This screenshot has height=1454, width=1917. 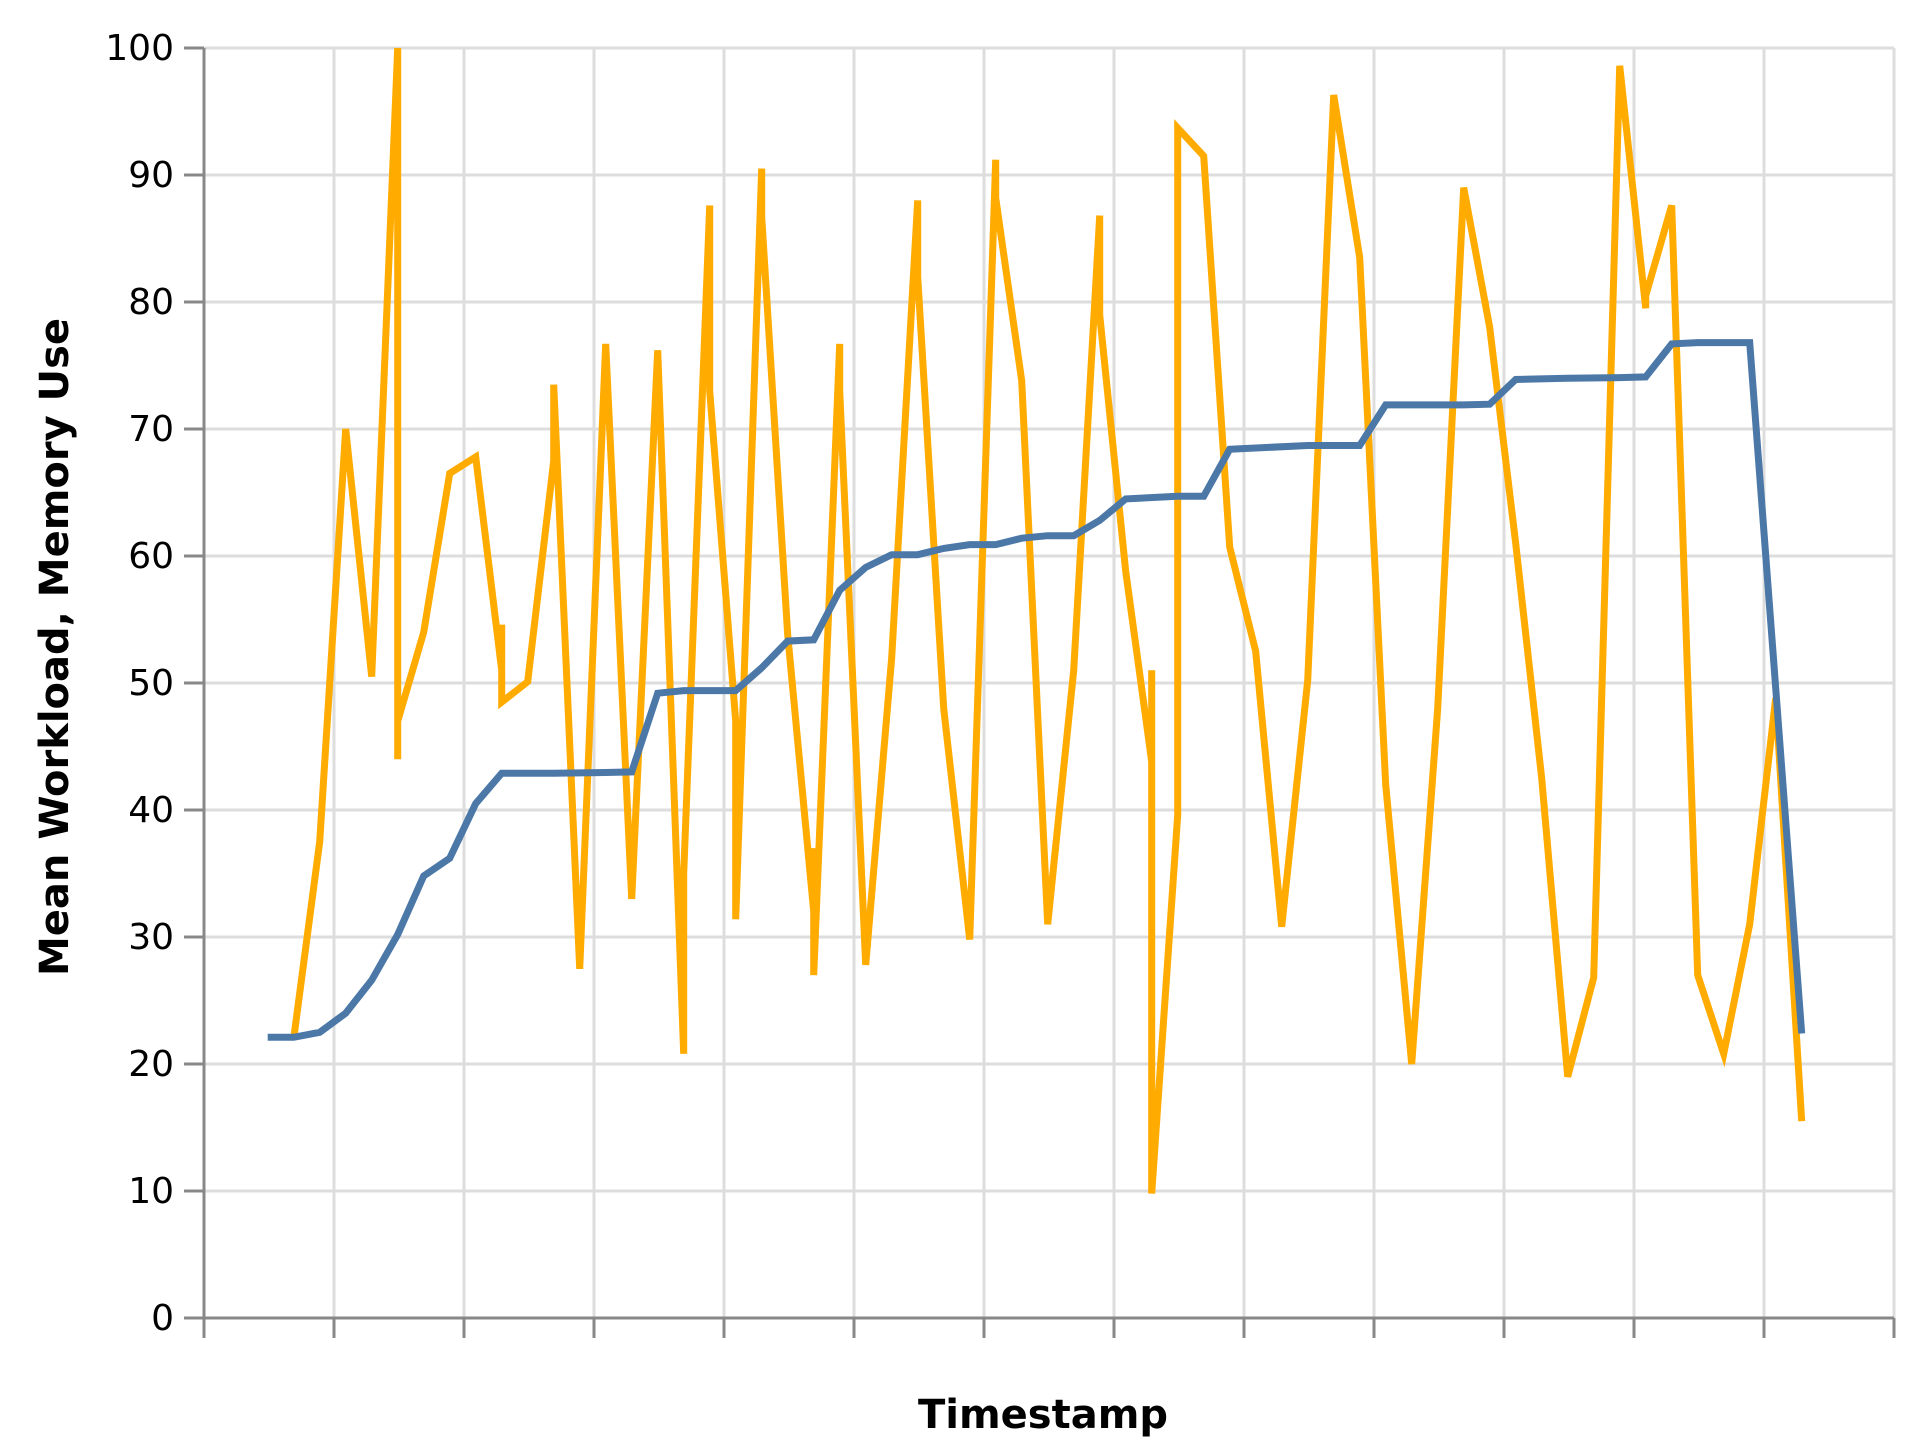 What do you see at coordinates (151, 1064) in the screenshot?
I see `y-tick-label: 20` at bounding box center [151, 1064].